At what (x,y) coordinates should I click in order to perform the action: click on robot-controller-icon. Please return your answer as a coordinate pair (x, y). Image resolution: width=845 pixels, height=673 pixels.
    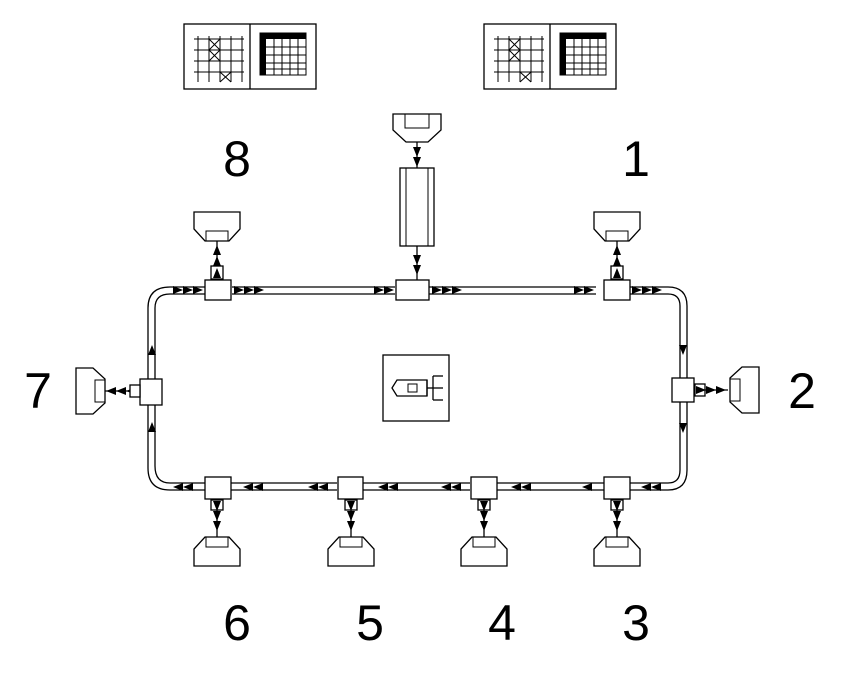
    Looking at the image, I should click on (416, 388).